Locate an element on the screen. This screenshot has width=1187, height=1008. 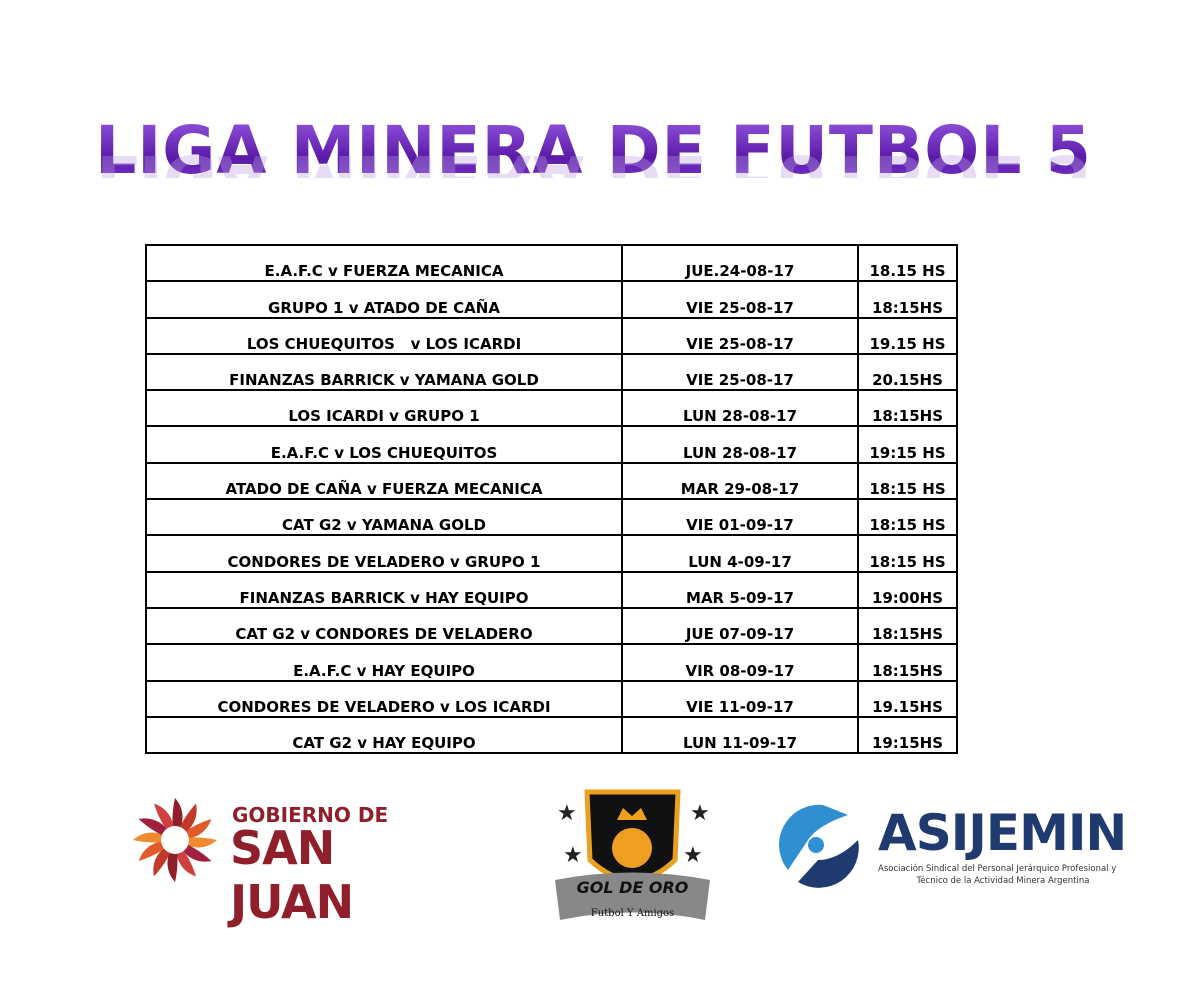
san-juan-logo: GOBIERNO DE SAN JUAN is located at coordinates (300, 862).